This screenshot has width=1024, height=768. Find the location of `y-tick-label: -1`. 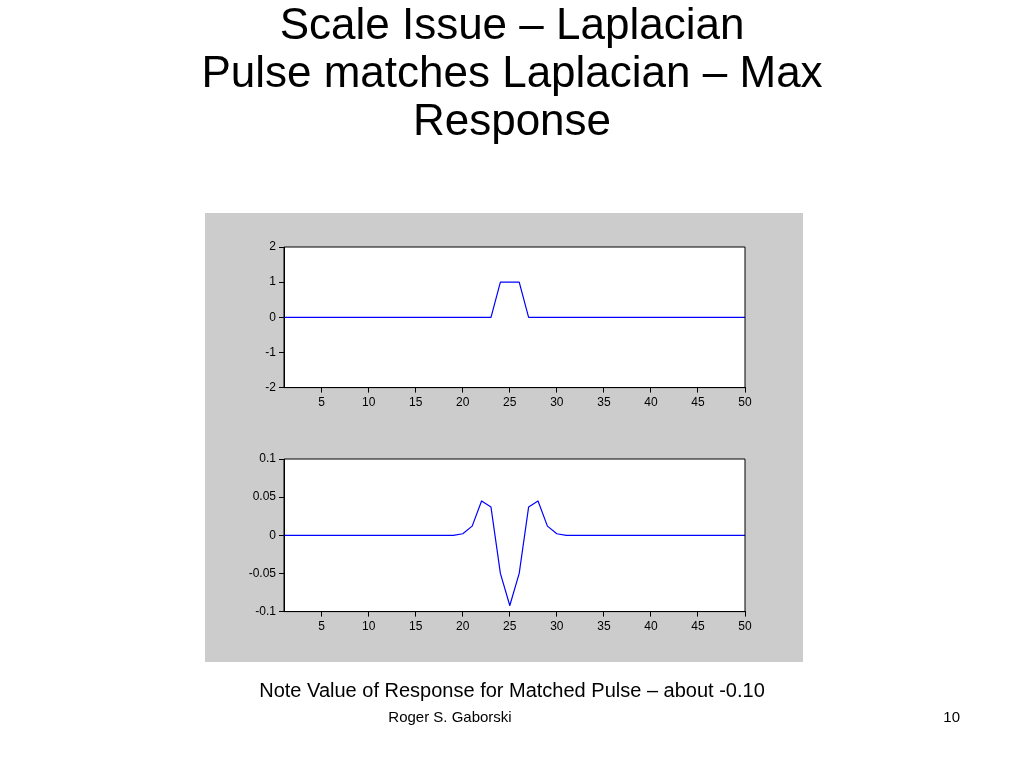

y-tick-label: -1 is located at coordinates (271, 351).